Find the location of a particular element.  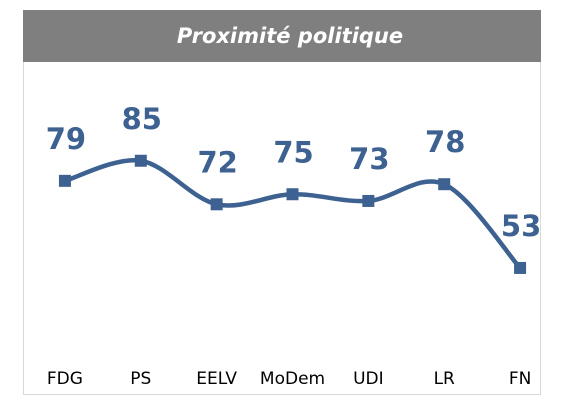

x-tick-label: PS is located at coordinates (140, 379).